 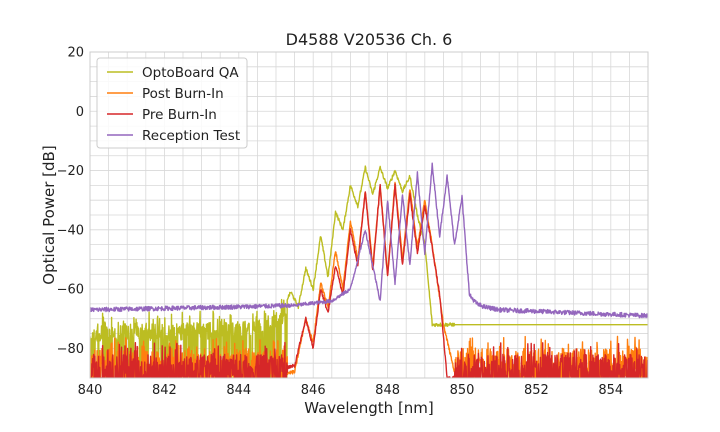 What do you see at coordinates (313, 390) in the screenshot?
I see `x-tick-label: 846` at bounding box center [313, 390].